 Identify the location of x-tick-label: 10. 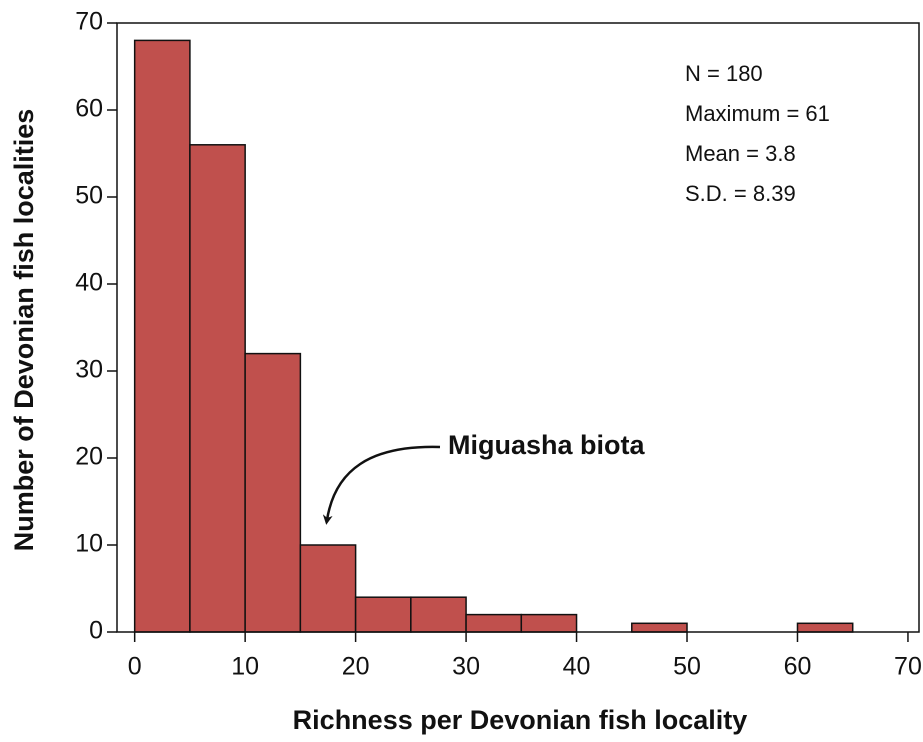
(245, 667).